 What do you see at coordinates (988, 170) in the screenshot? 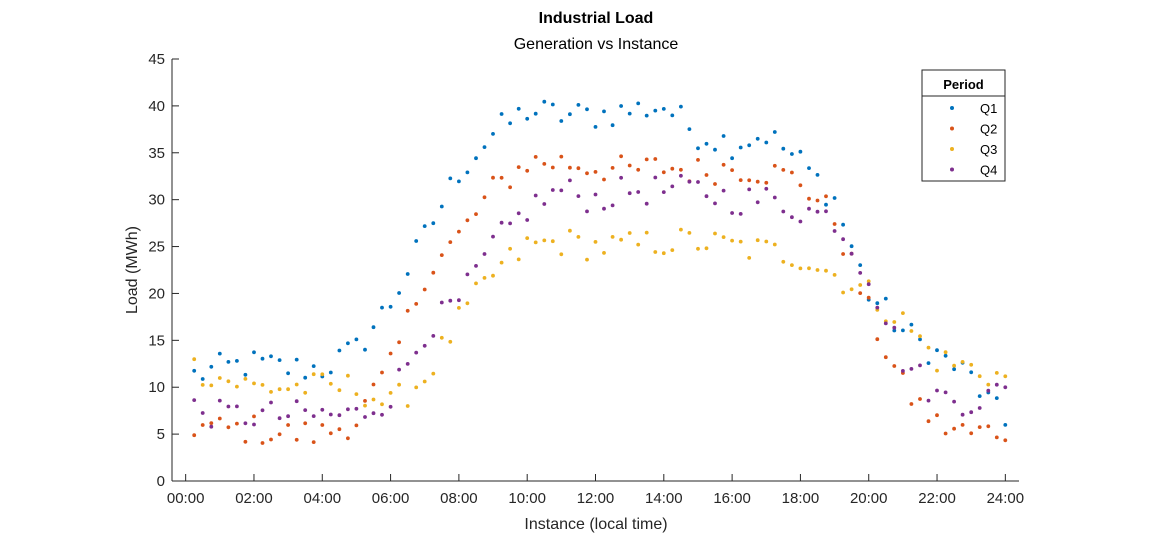
I see `legend-entry: Q4` at bounding box center [988, 170].